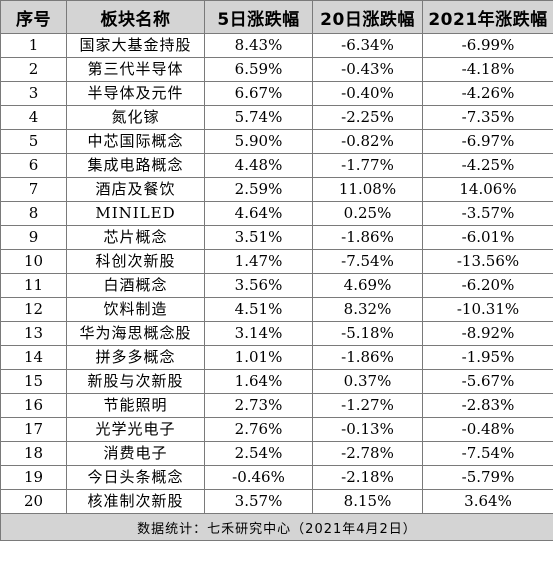 The height and width of the screenshot is (563, 553). I want to click on cell-20d-change: -1.77%, so click(367, 165).